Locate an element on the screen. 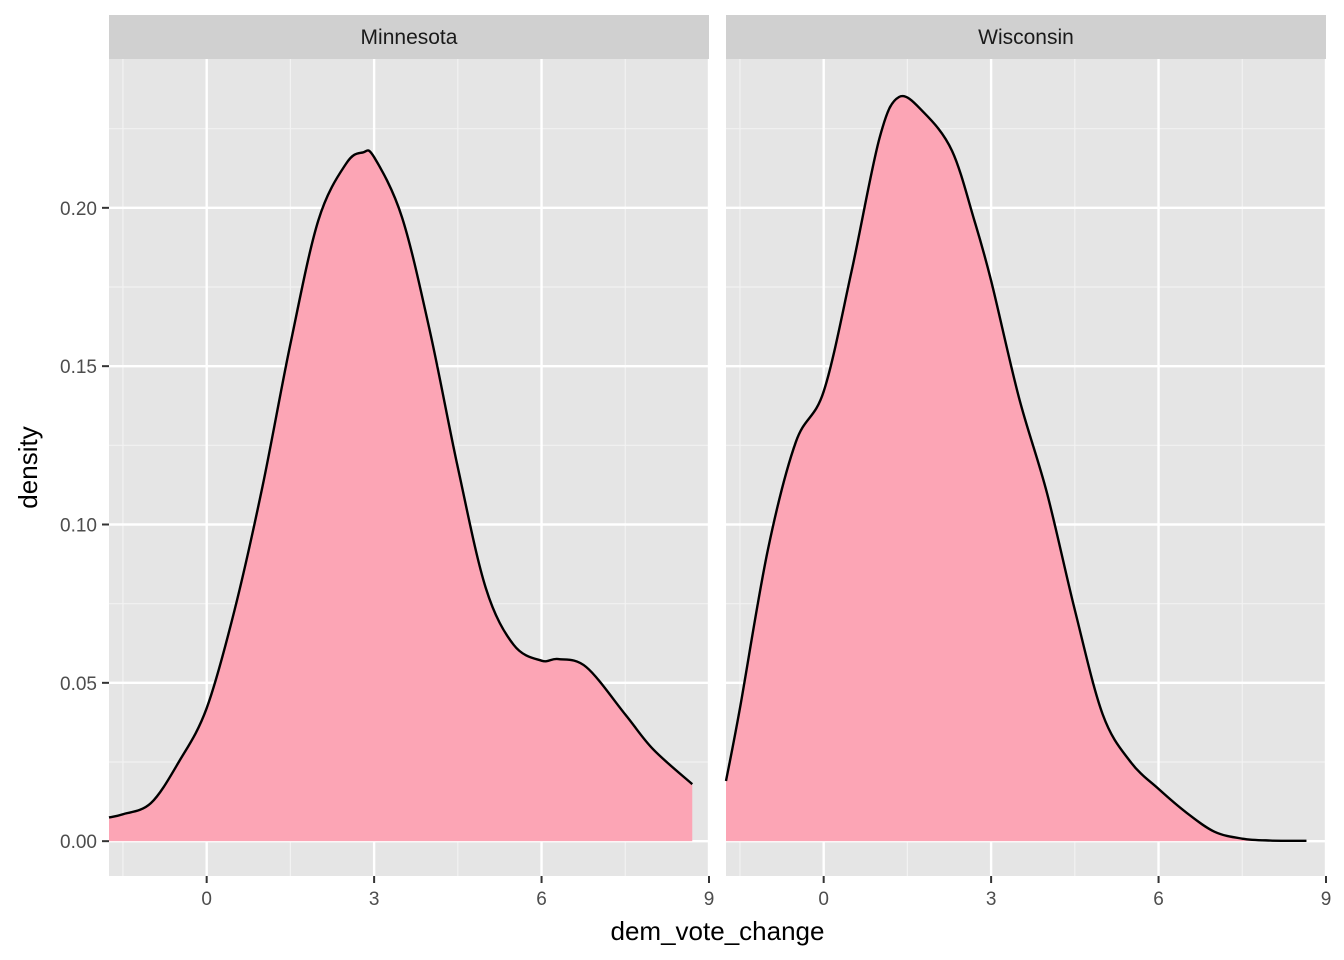 The image size is (1344, 960). strip-wisconsin is located at coordinates (1026, 37).